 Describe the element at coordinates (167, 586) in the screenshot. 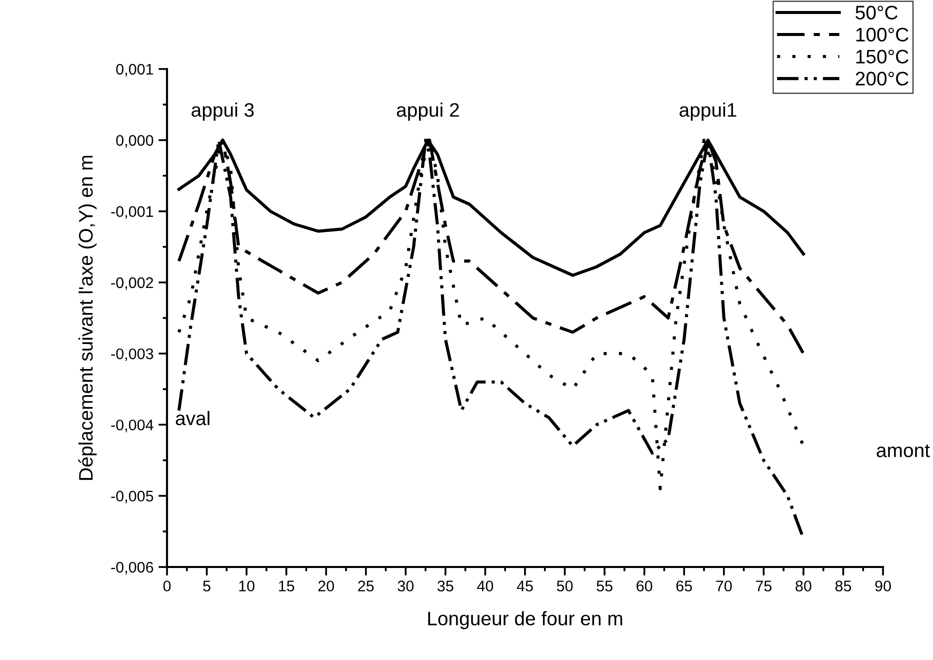

I see `x-tick-label: 0` at that location.